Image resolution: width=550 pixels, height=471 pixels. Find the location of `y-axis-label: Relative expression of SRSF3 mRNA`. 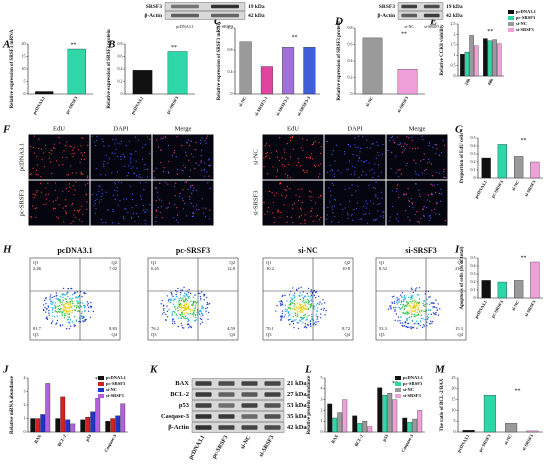

y-axis-label: Relative expression of SRSF3 mRNA is located at coordinates (12, 68).